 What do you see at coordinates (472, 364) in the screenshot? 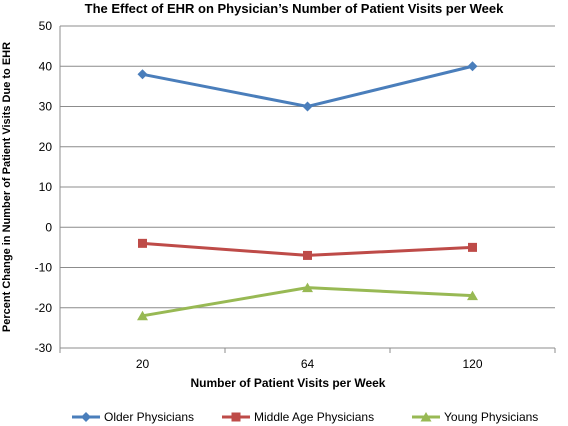
I see `x-tick-label: 120` at bounding box center [472, 364].